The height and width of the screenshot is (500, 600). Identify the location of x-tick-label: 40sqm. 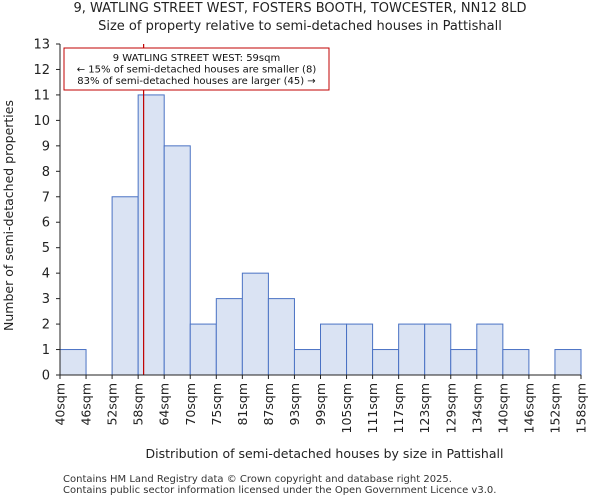
(60, 404).